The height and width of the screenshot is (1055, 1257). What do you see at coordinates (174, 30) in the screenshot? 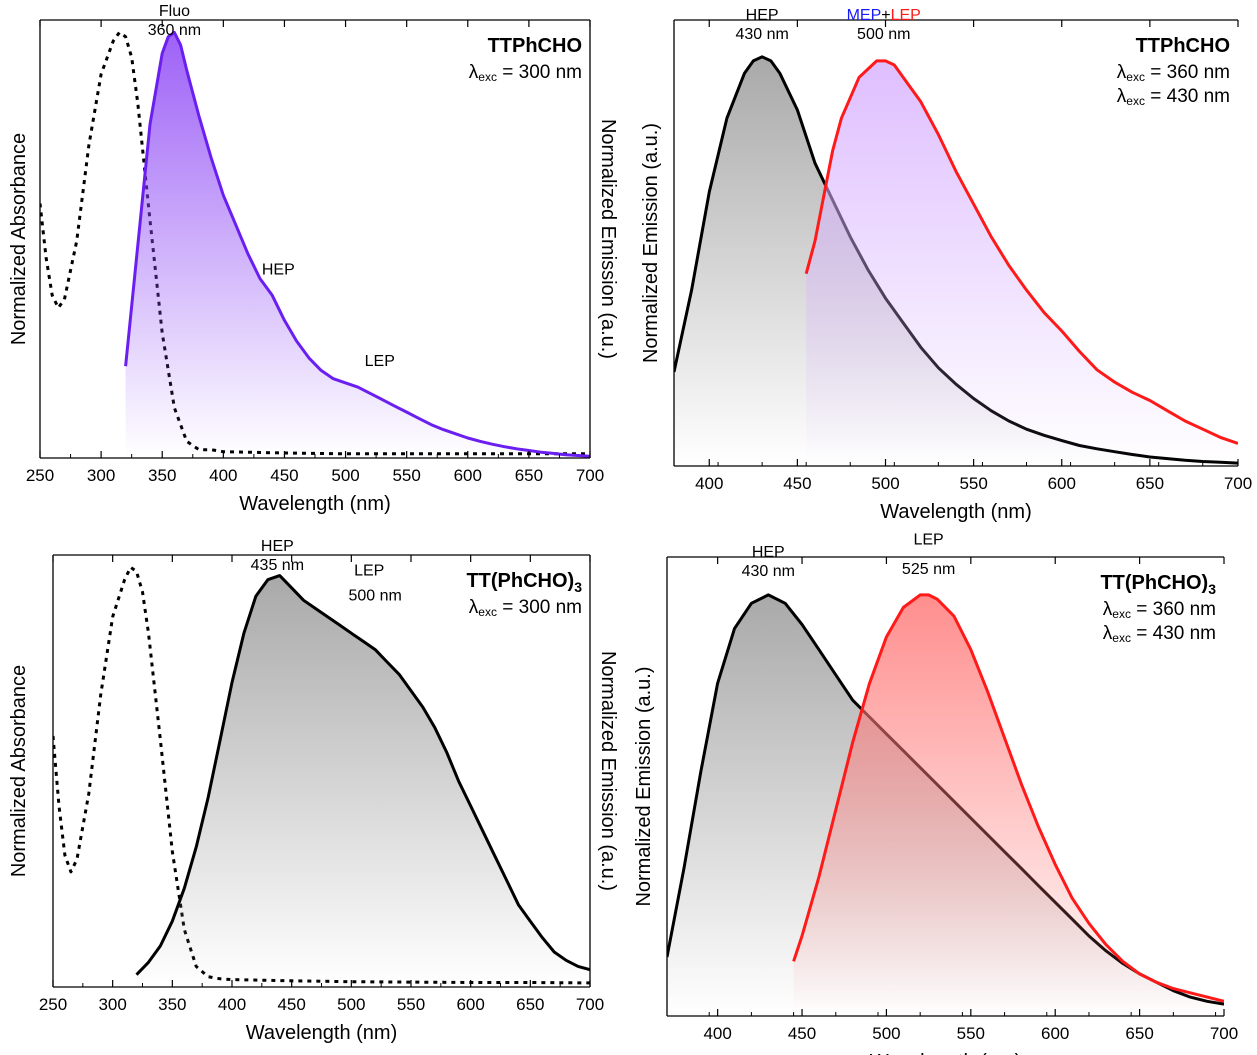
I see `annotation: 360 nm` at bounding box center [174, 30].